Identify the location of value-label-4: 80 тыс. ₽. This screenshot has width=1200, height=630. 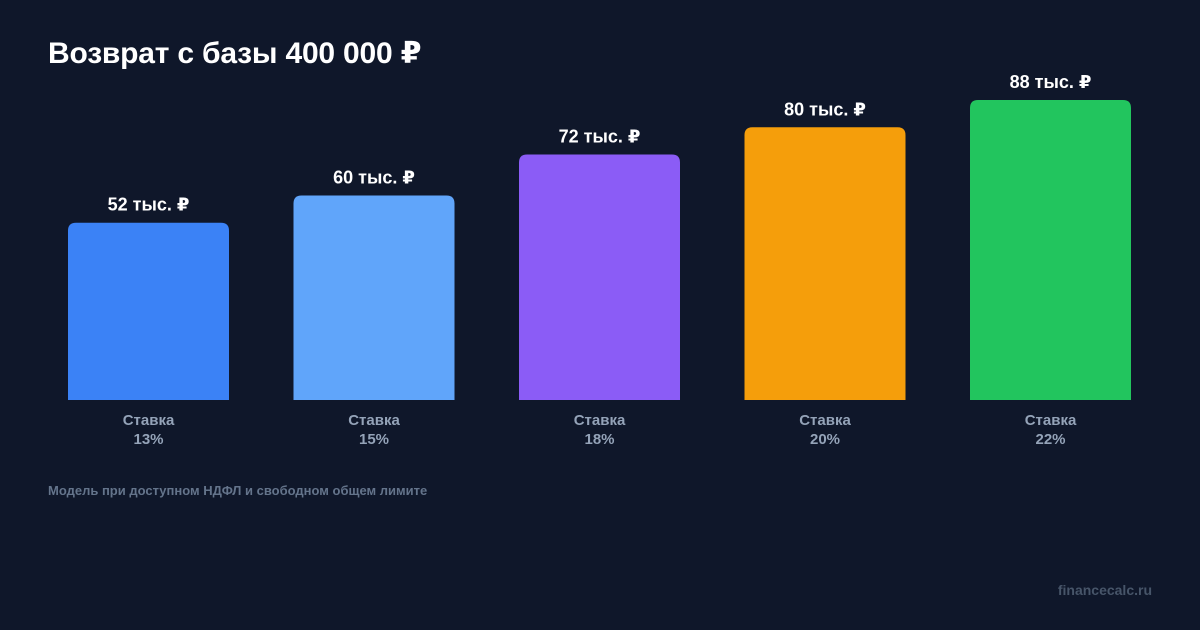
(825, 109).